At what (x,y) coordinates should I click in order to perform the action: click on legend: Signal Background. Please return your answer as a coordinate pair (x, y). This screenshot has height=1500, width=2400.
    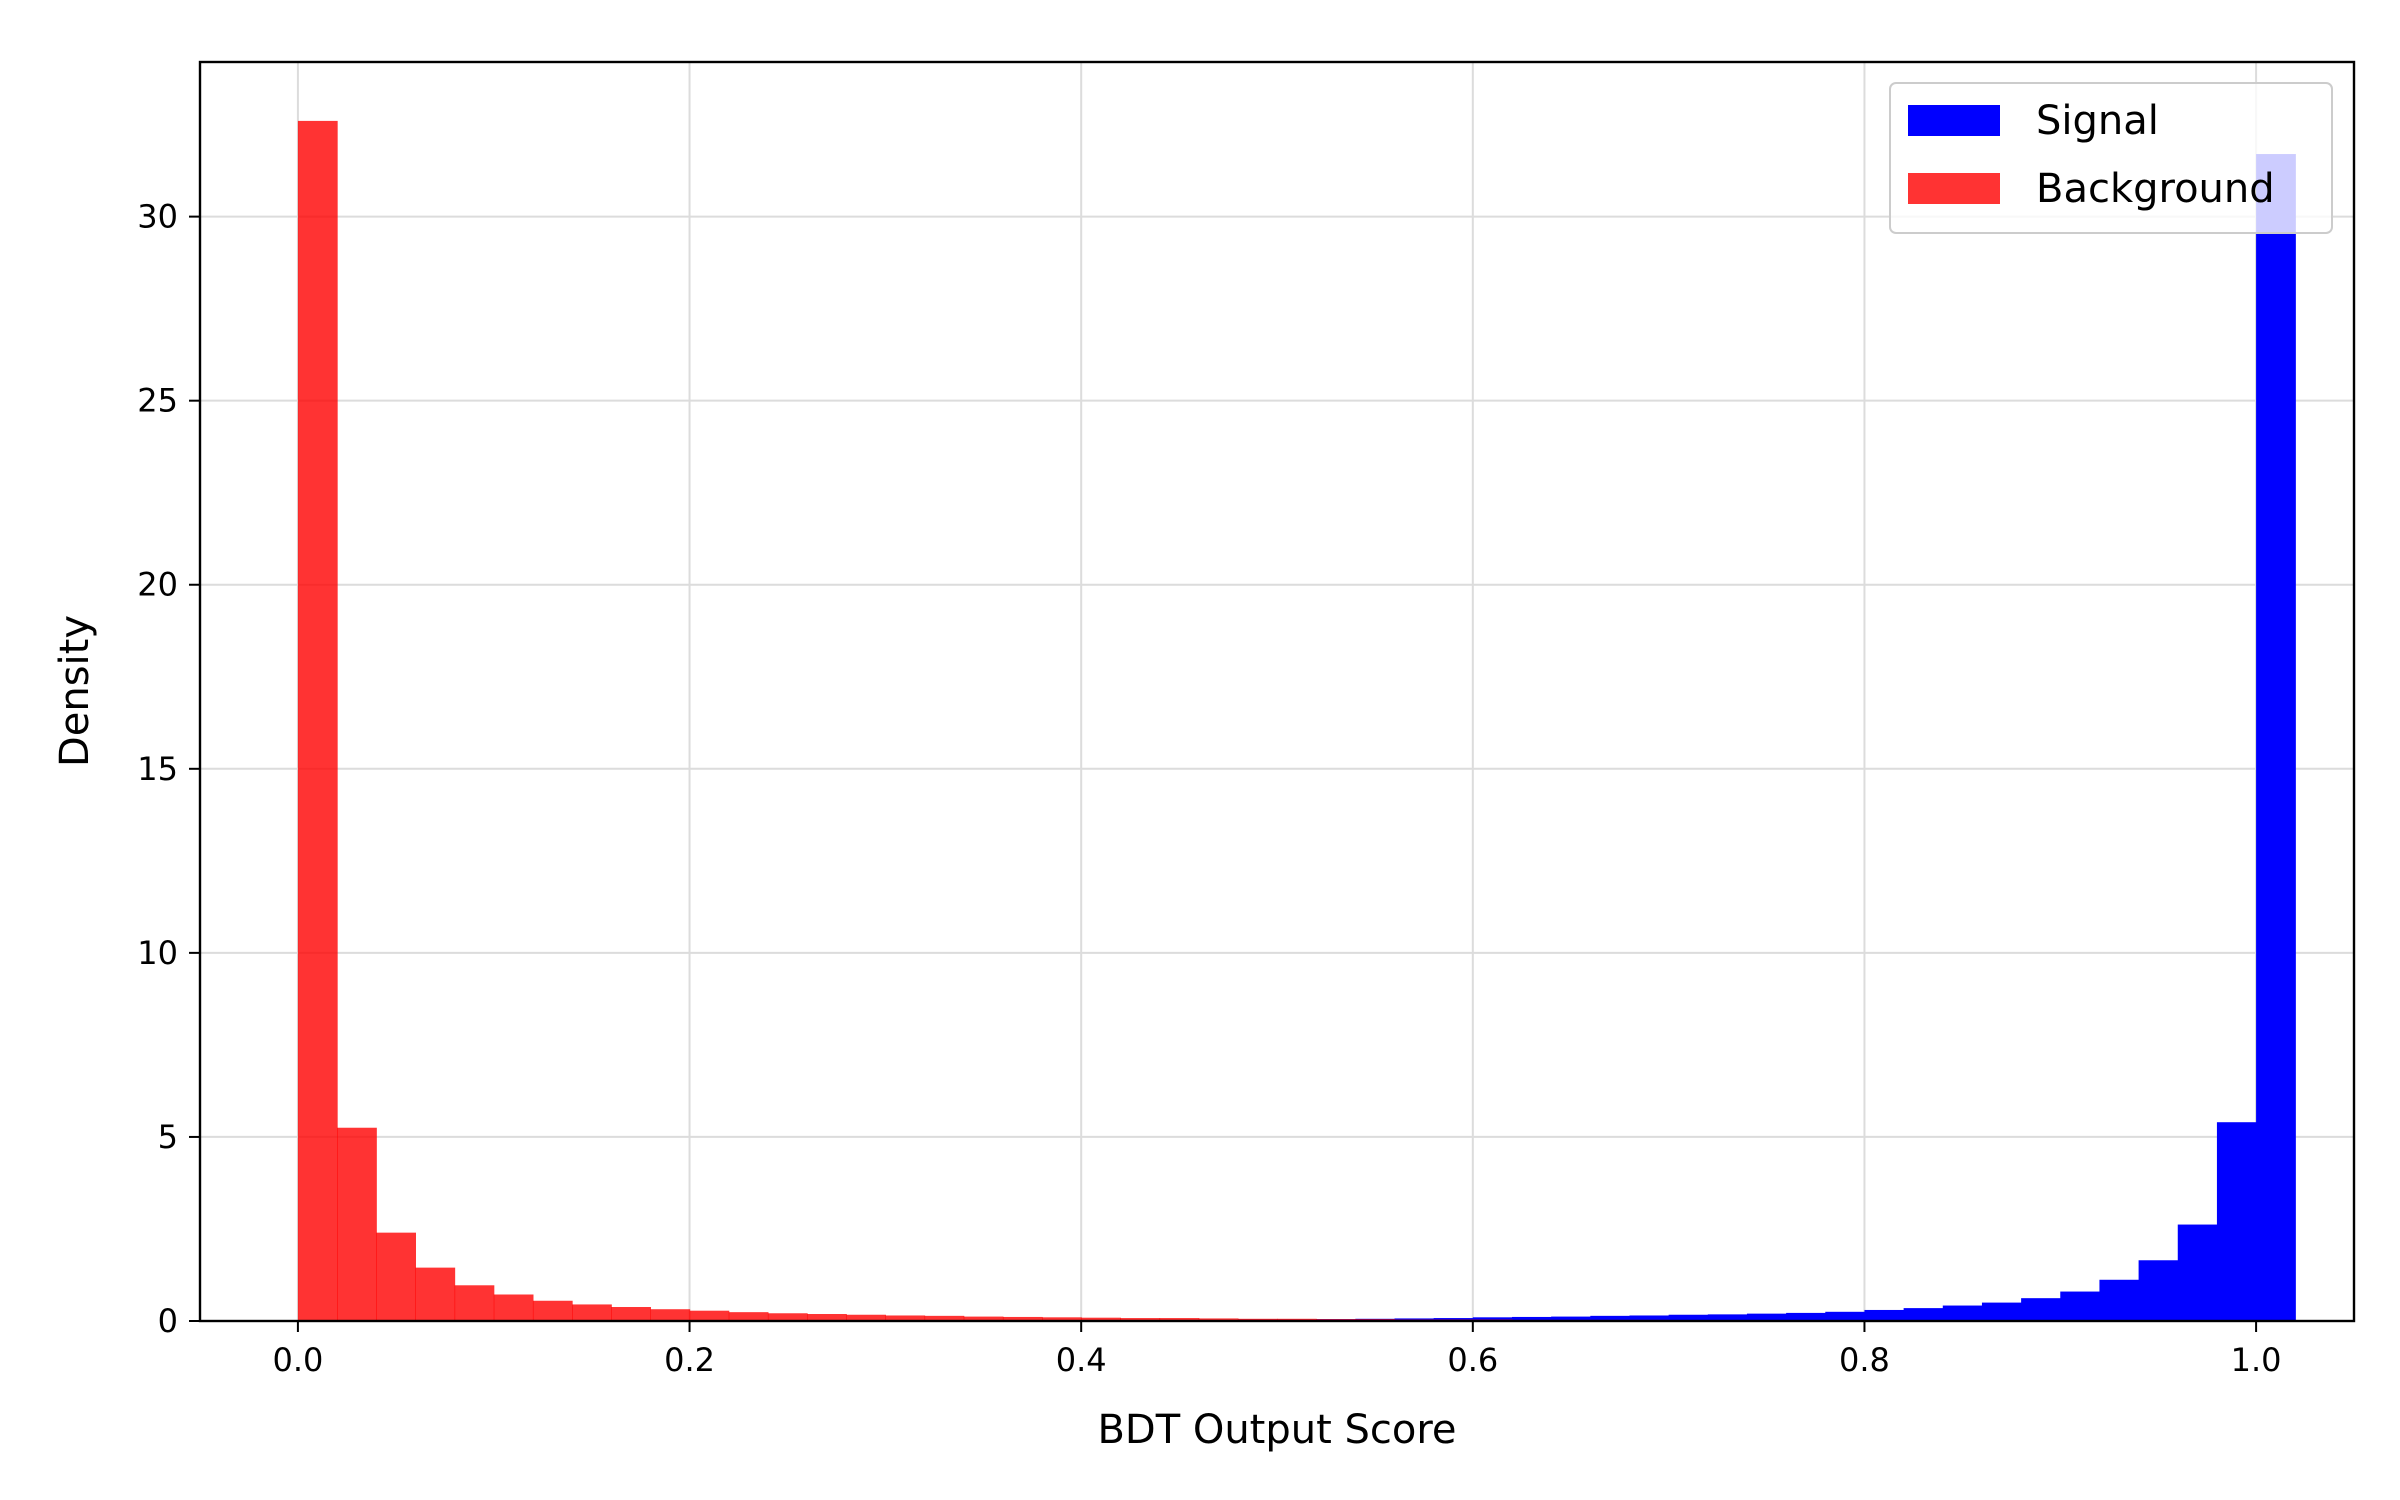
    Looking at the image, I should click on (2111, 158).